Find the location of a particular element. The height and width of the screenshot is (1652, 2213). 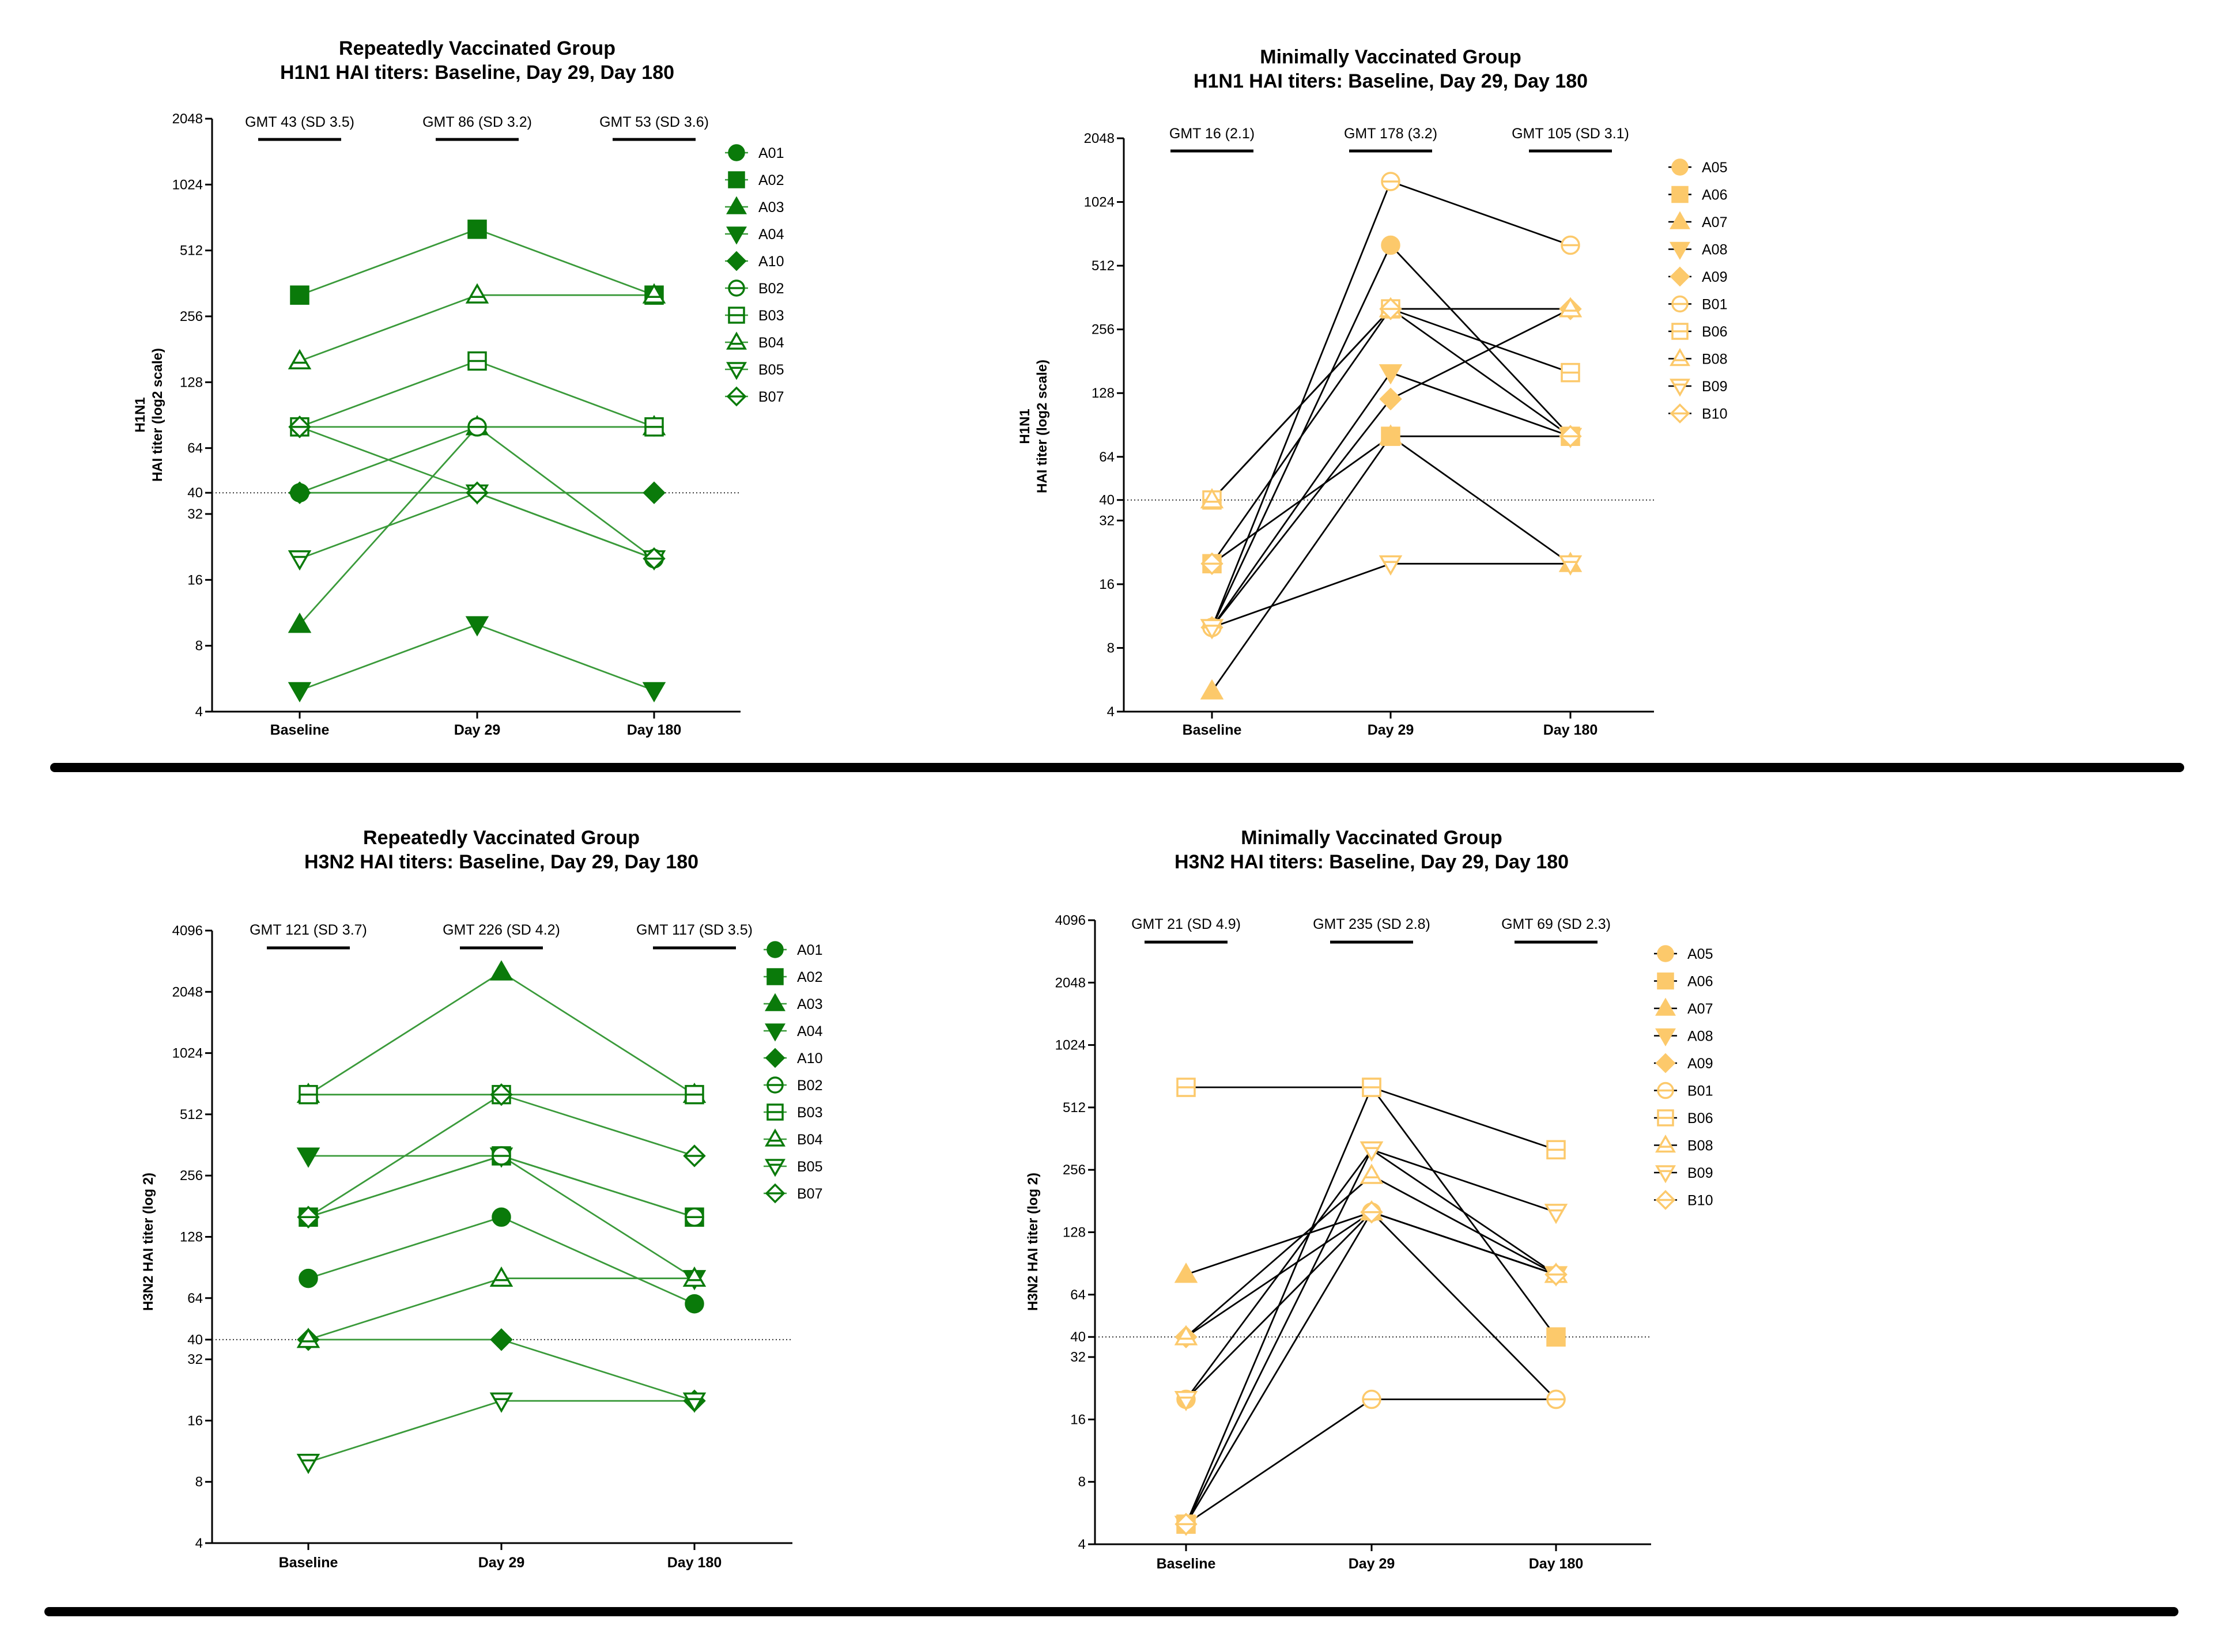

panel-1-legend-label: B05 is located at coordinates (771, 370).